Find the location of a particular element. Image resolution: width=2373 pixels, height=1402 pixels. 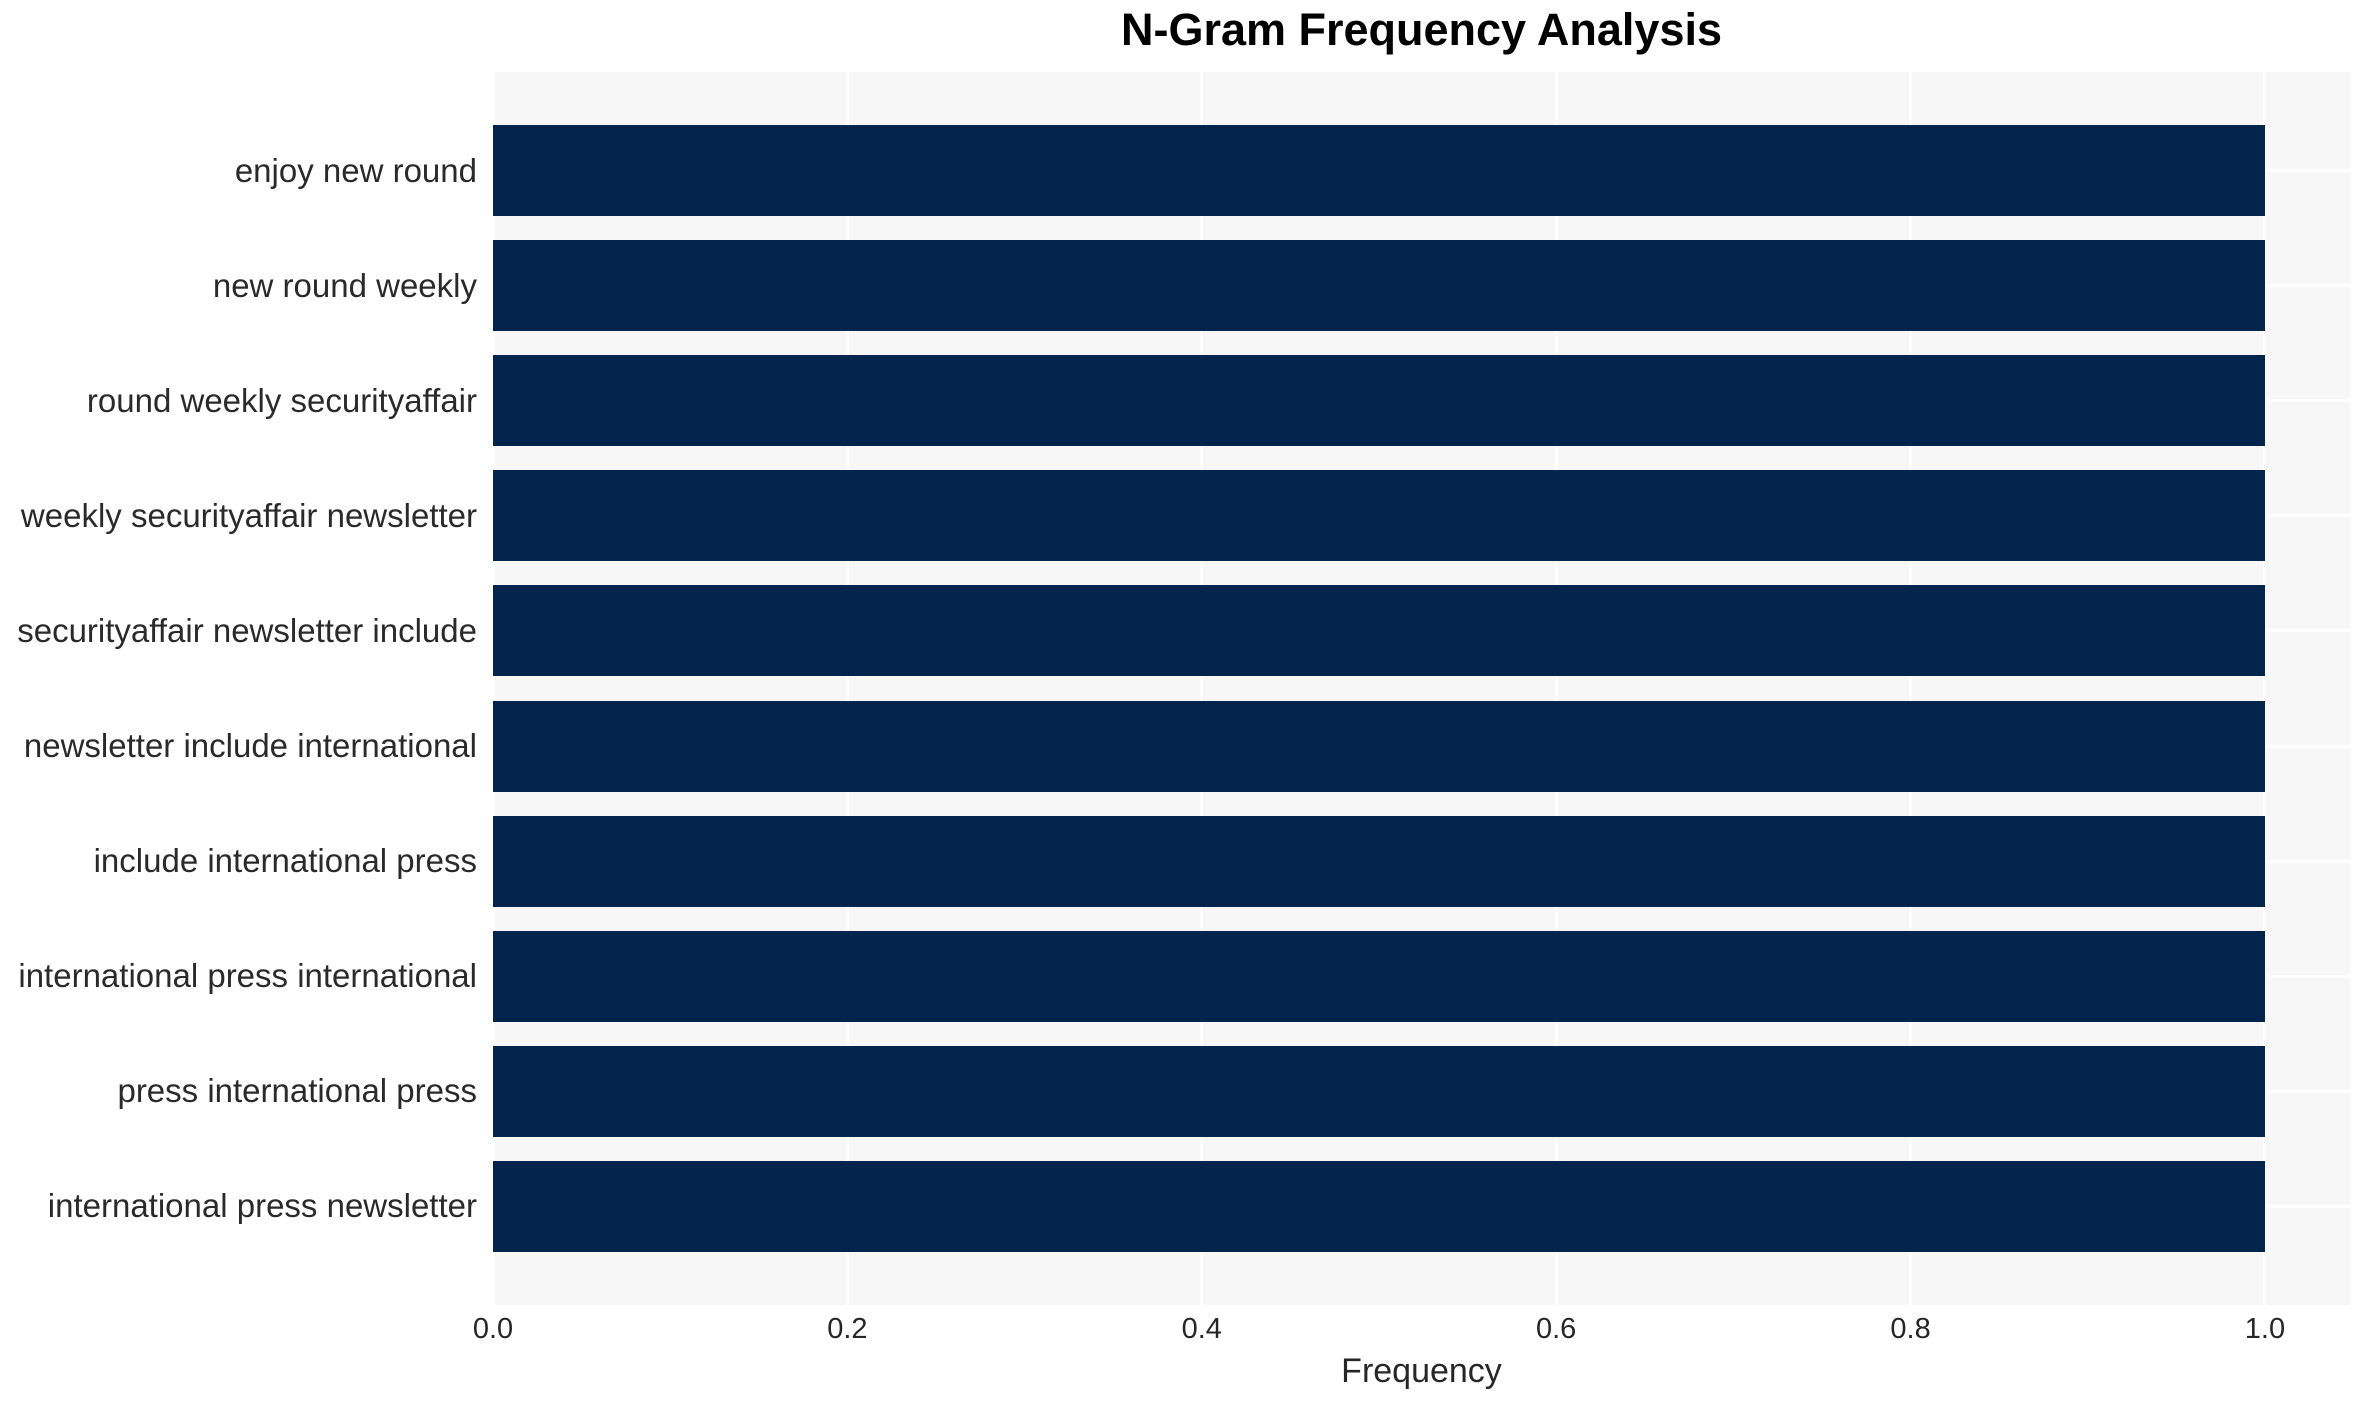

bar-row: international press newsletter is located at coordinates (1175, 1206).